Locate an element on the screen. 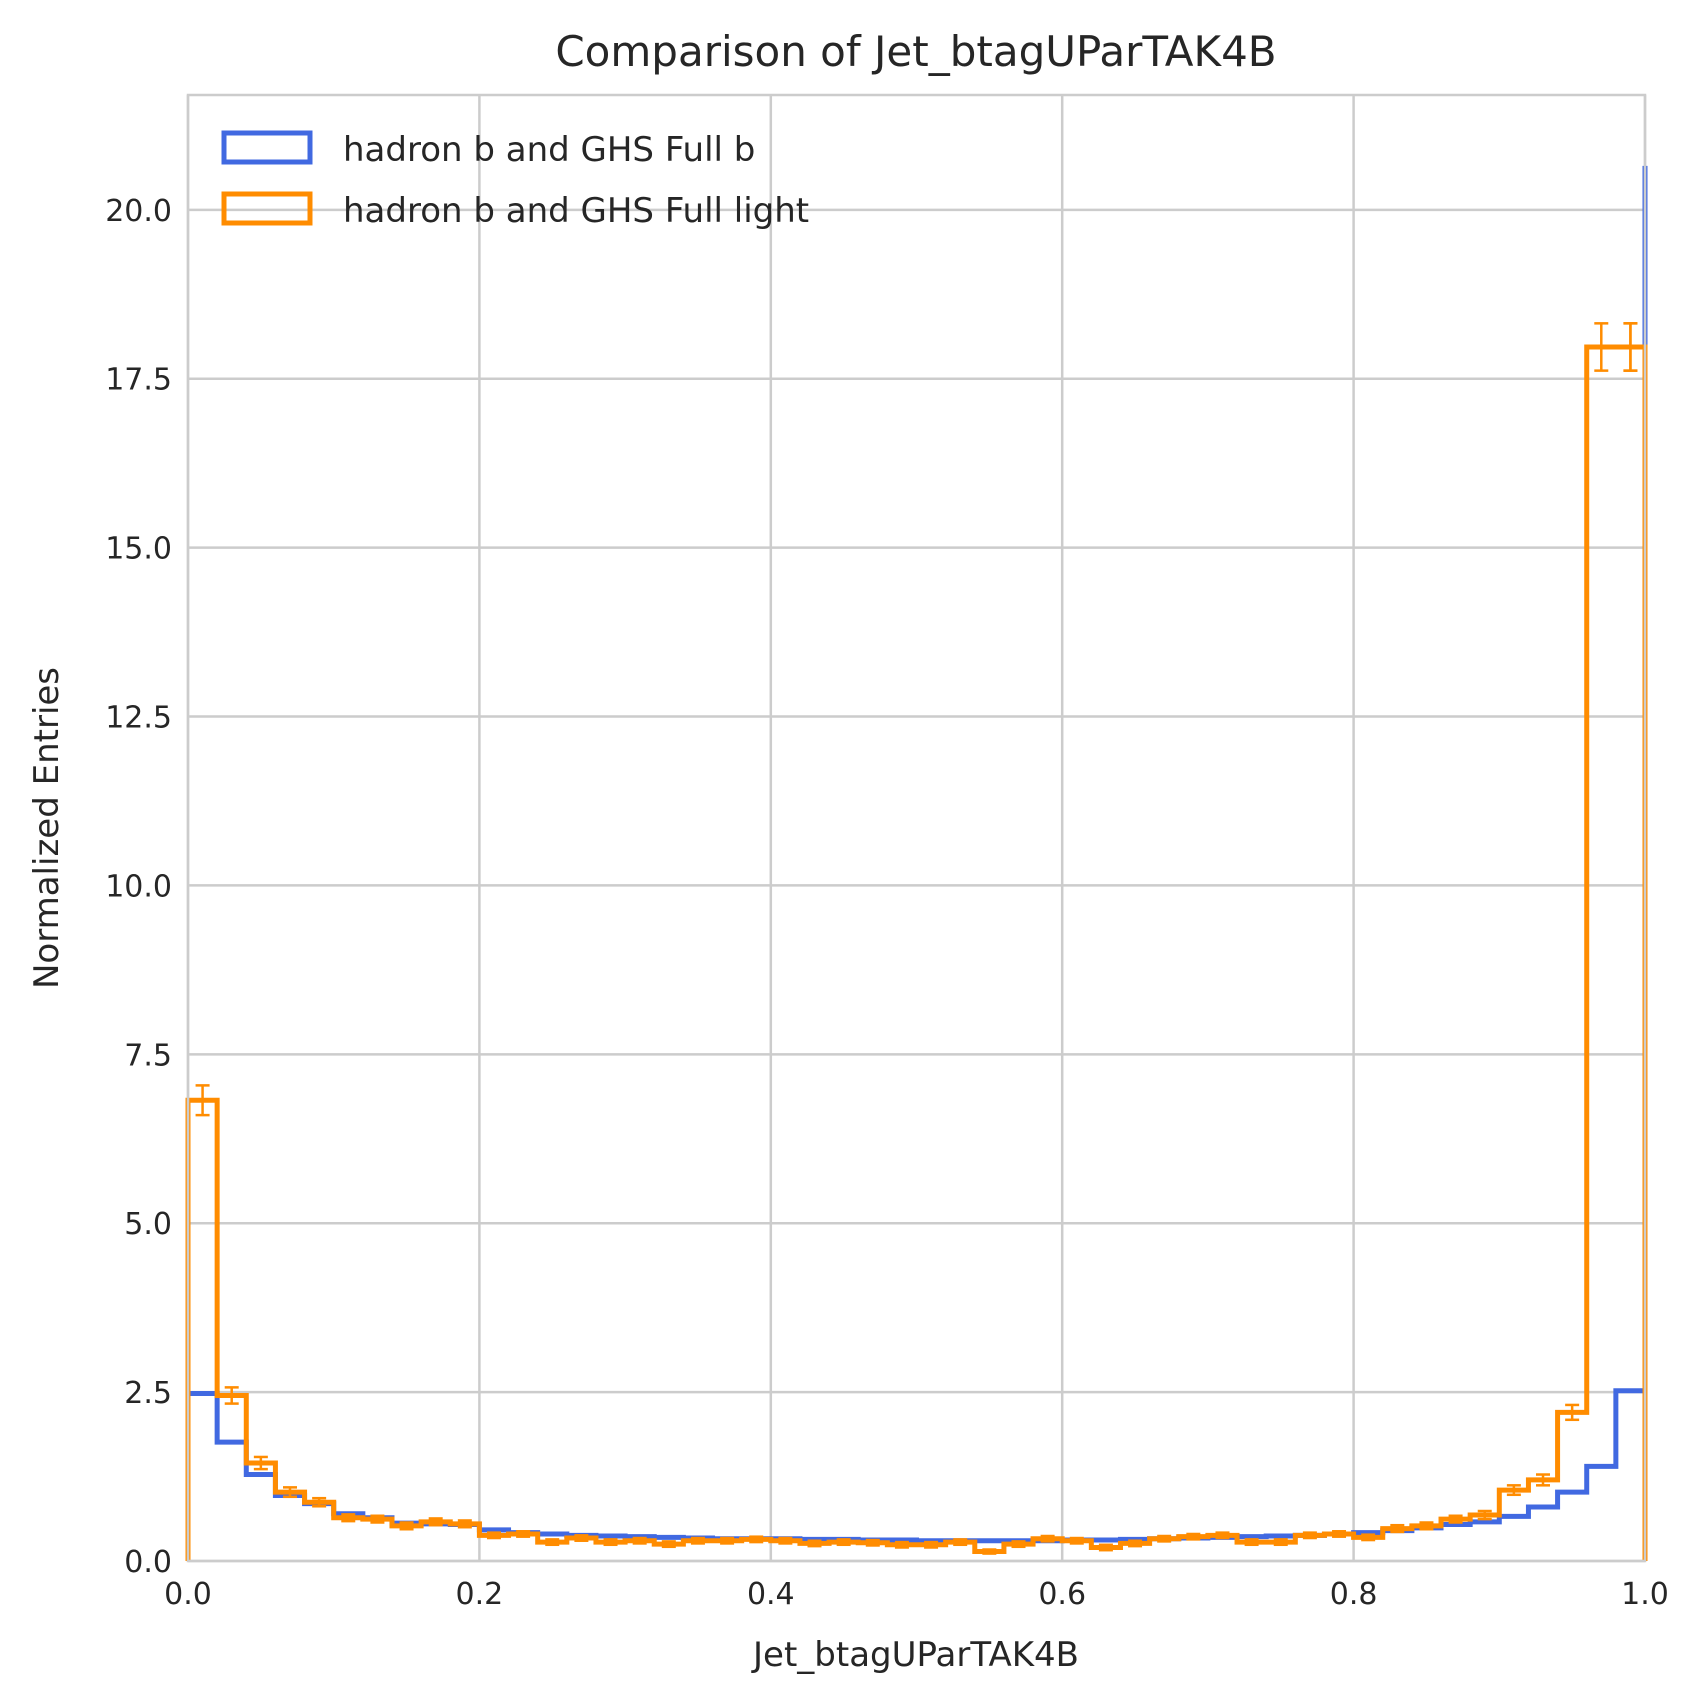 The width and height of the screenshot is (1691, 1683). legend-swatch-light is located at coordinates (267, 208).